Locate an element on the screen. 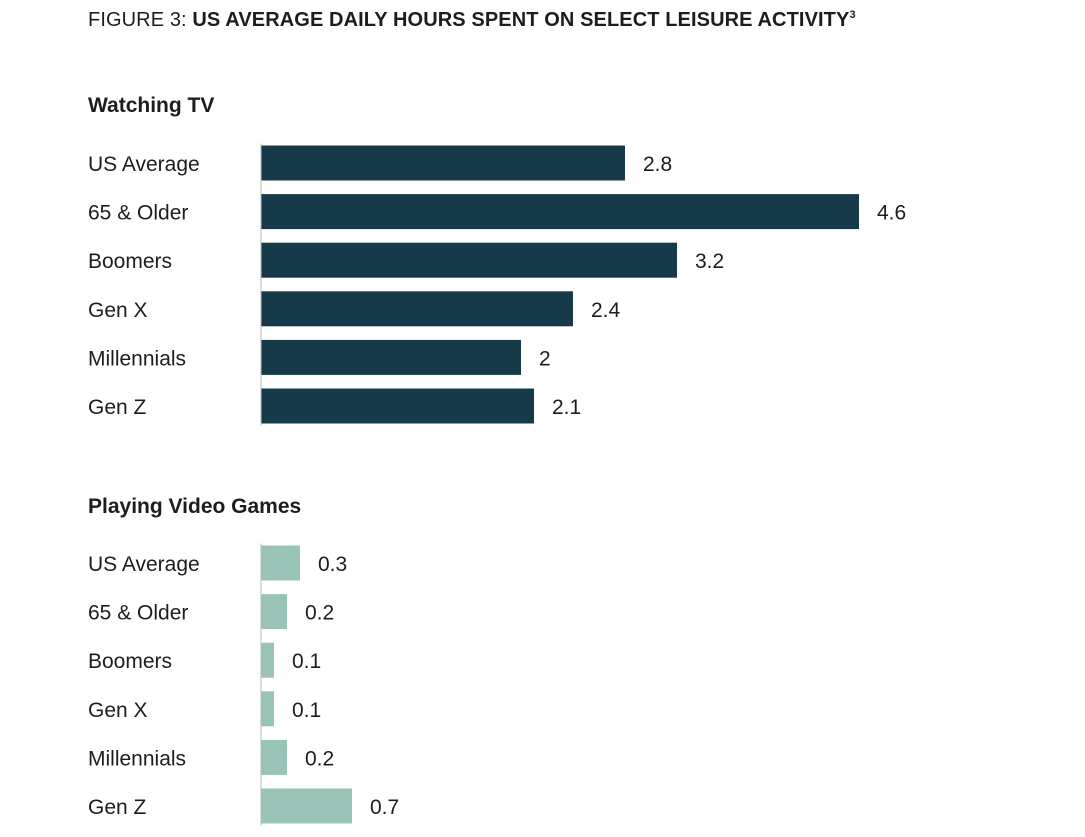  value-label: 0.7 is located at coordinates (384, 807).